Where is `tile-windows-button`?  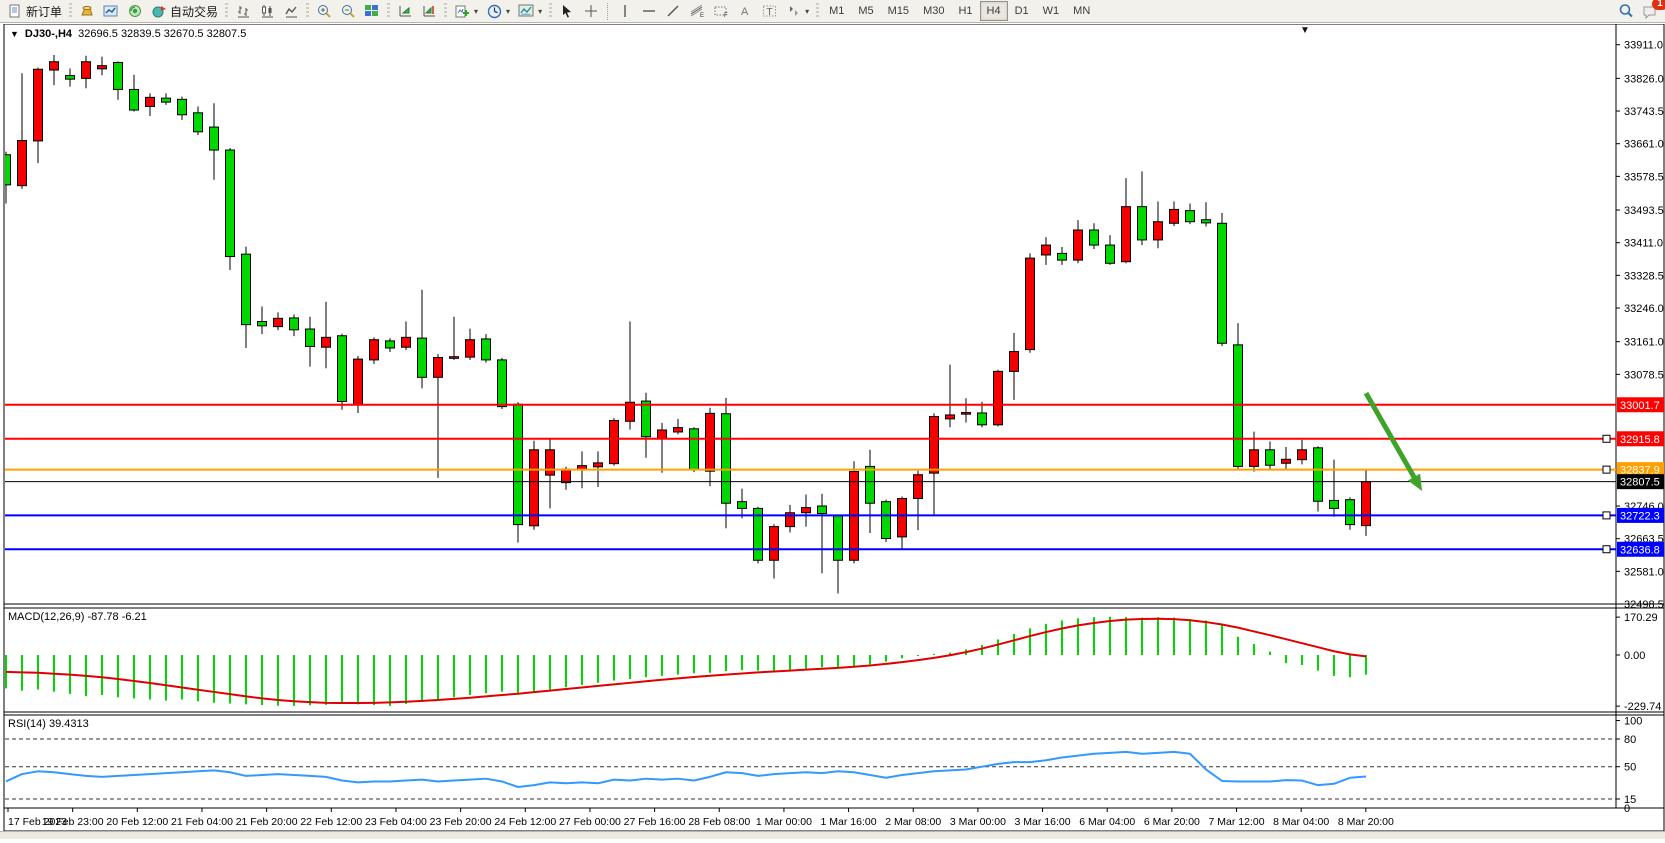 tile-windows-button is located at coordinates (372, 11).